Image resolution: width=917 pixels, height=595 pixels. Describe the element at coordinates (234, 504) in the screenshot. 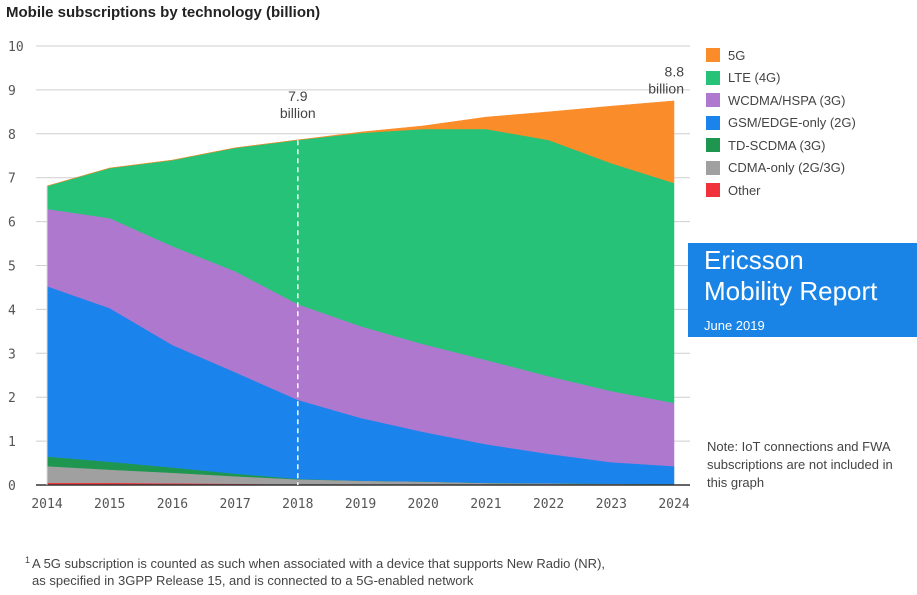

I see `x-tick-label: 2017` at that location.